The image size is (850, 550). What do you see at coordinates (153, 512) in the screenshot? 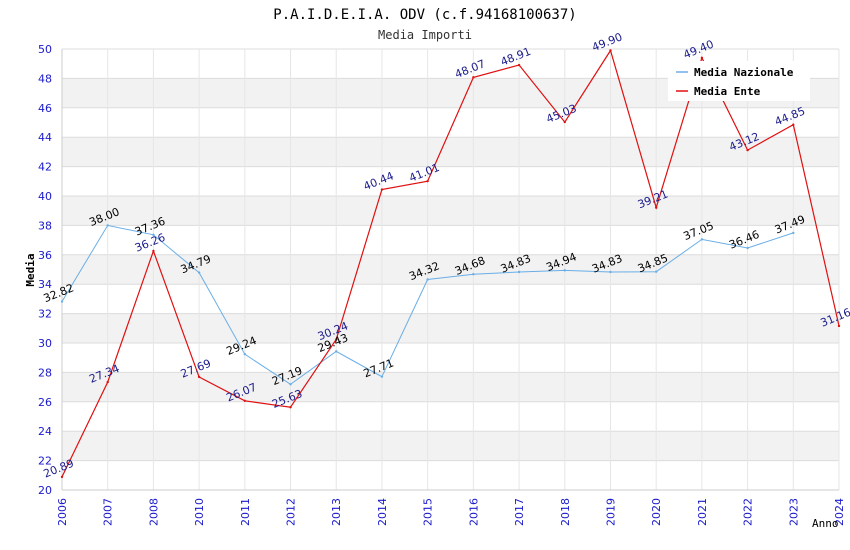
I see `x-tick-label: 2008` at bounding box center [153, 512].